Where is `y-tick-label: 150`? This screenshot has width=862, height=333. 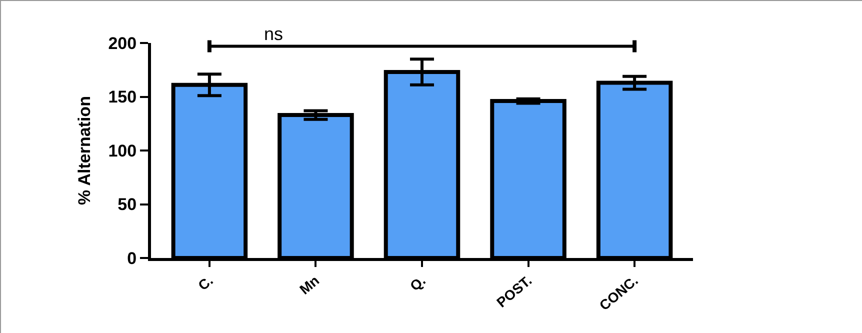 y-tick-label: 150 is located at coordinates (122, 97).